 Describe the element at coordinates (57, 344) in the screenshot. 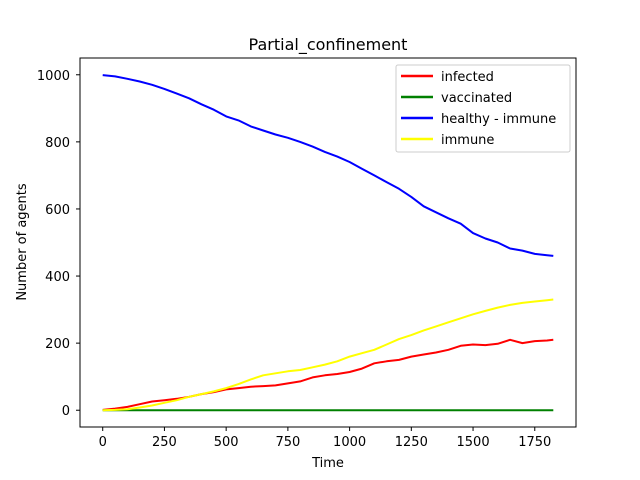

I see `y-tick-label: 200` at that location.